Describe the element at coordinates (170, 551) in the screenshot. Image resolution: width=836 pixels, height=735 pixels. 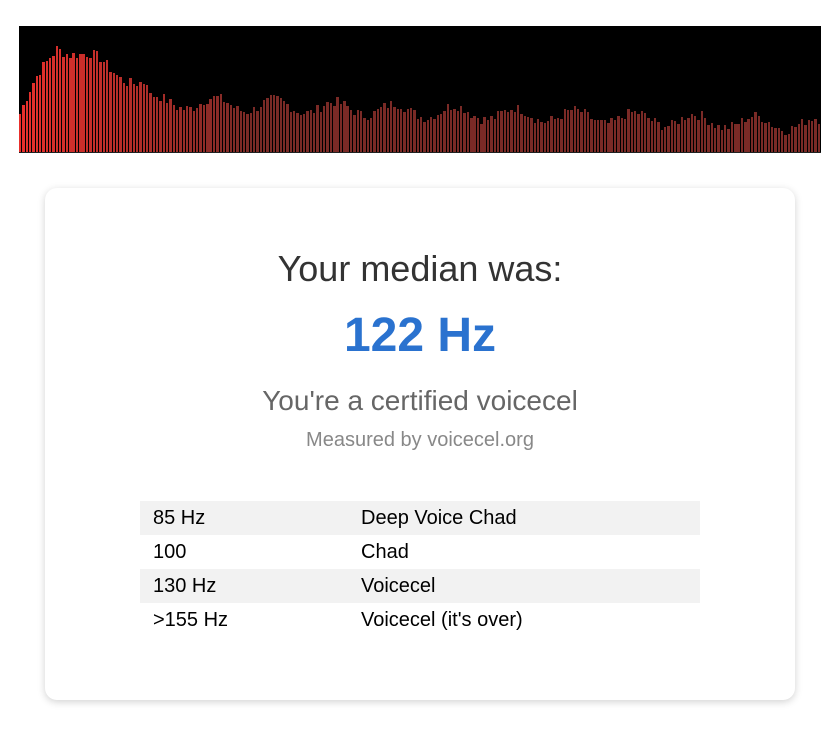
I see `freq-cell: 100` at that location.